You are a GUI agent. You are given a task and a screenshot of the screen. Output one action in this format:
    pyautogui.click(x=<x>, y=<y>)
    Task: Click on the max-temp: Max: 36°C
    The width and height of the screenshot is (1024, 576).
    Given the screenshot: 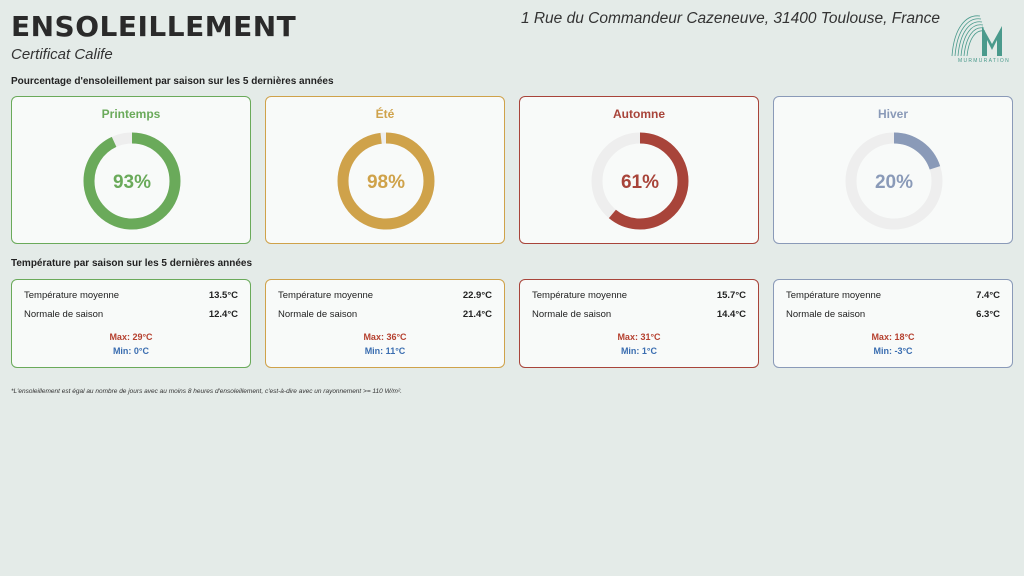 What is the action you would take?
    pyautogui.click(x=385, y=337)
    